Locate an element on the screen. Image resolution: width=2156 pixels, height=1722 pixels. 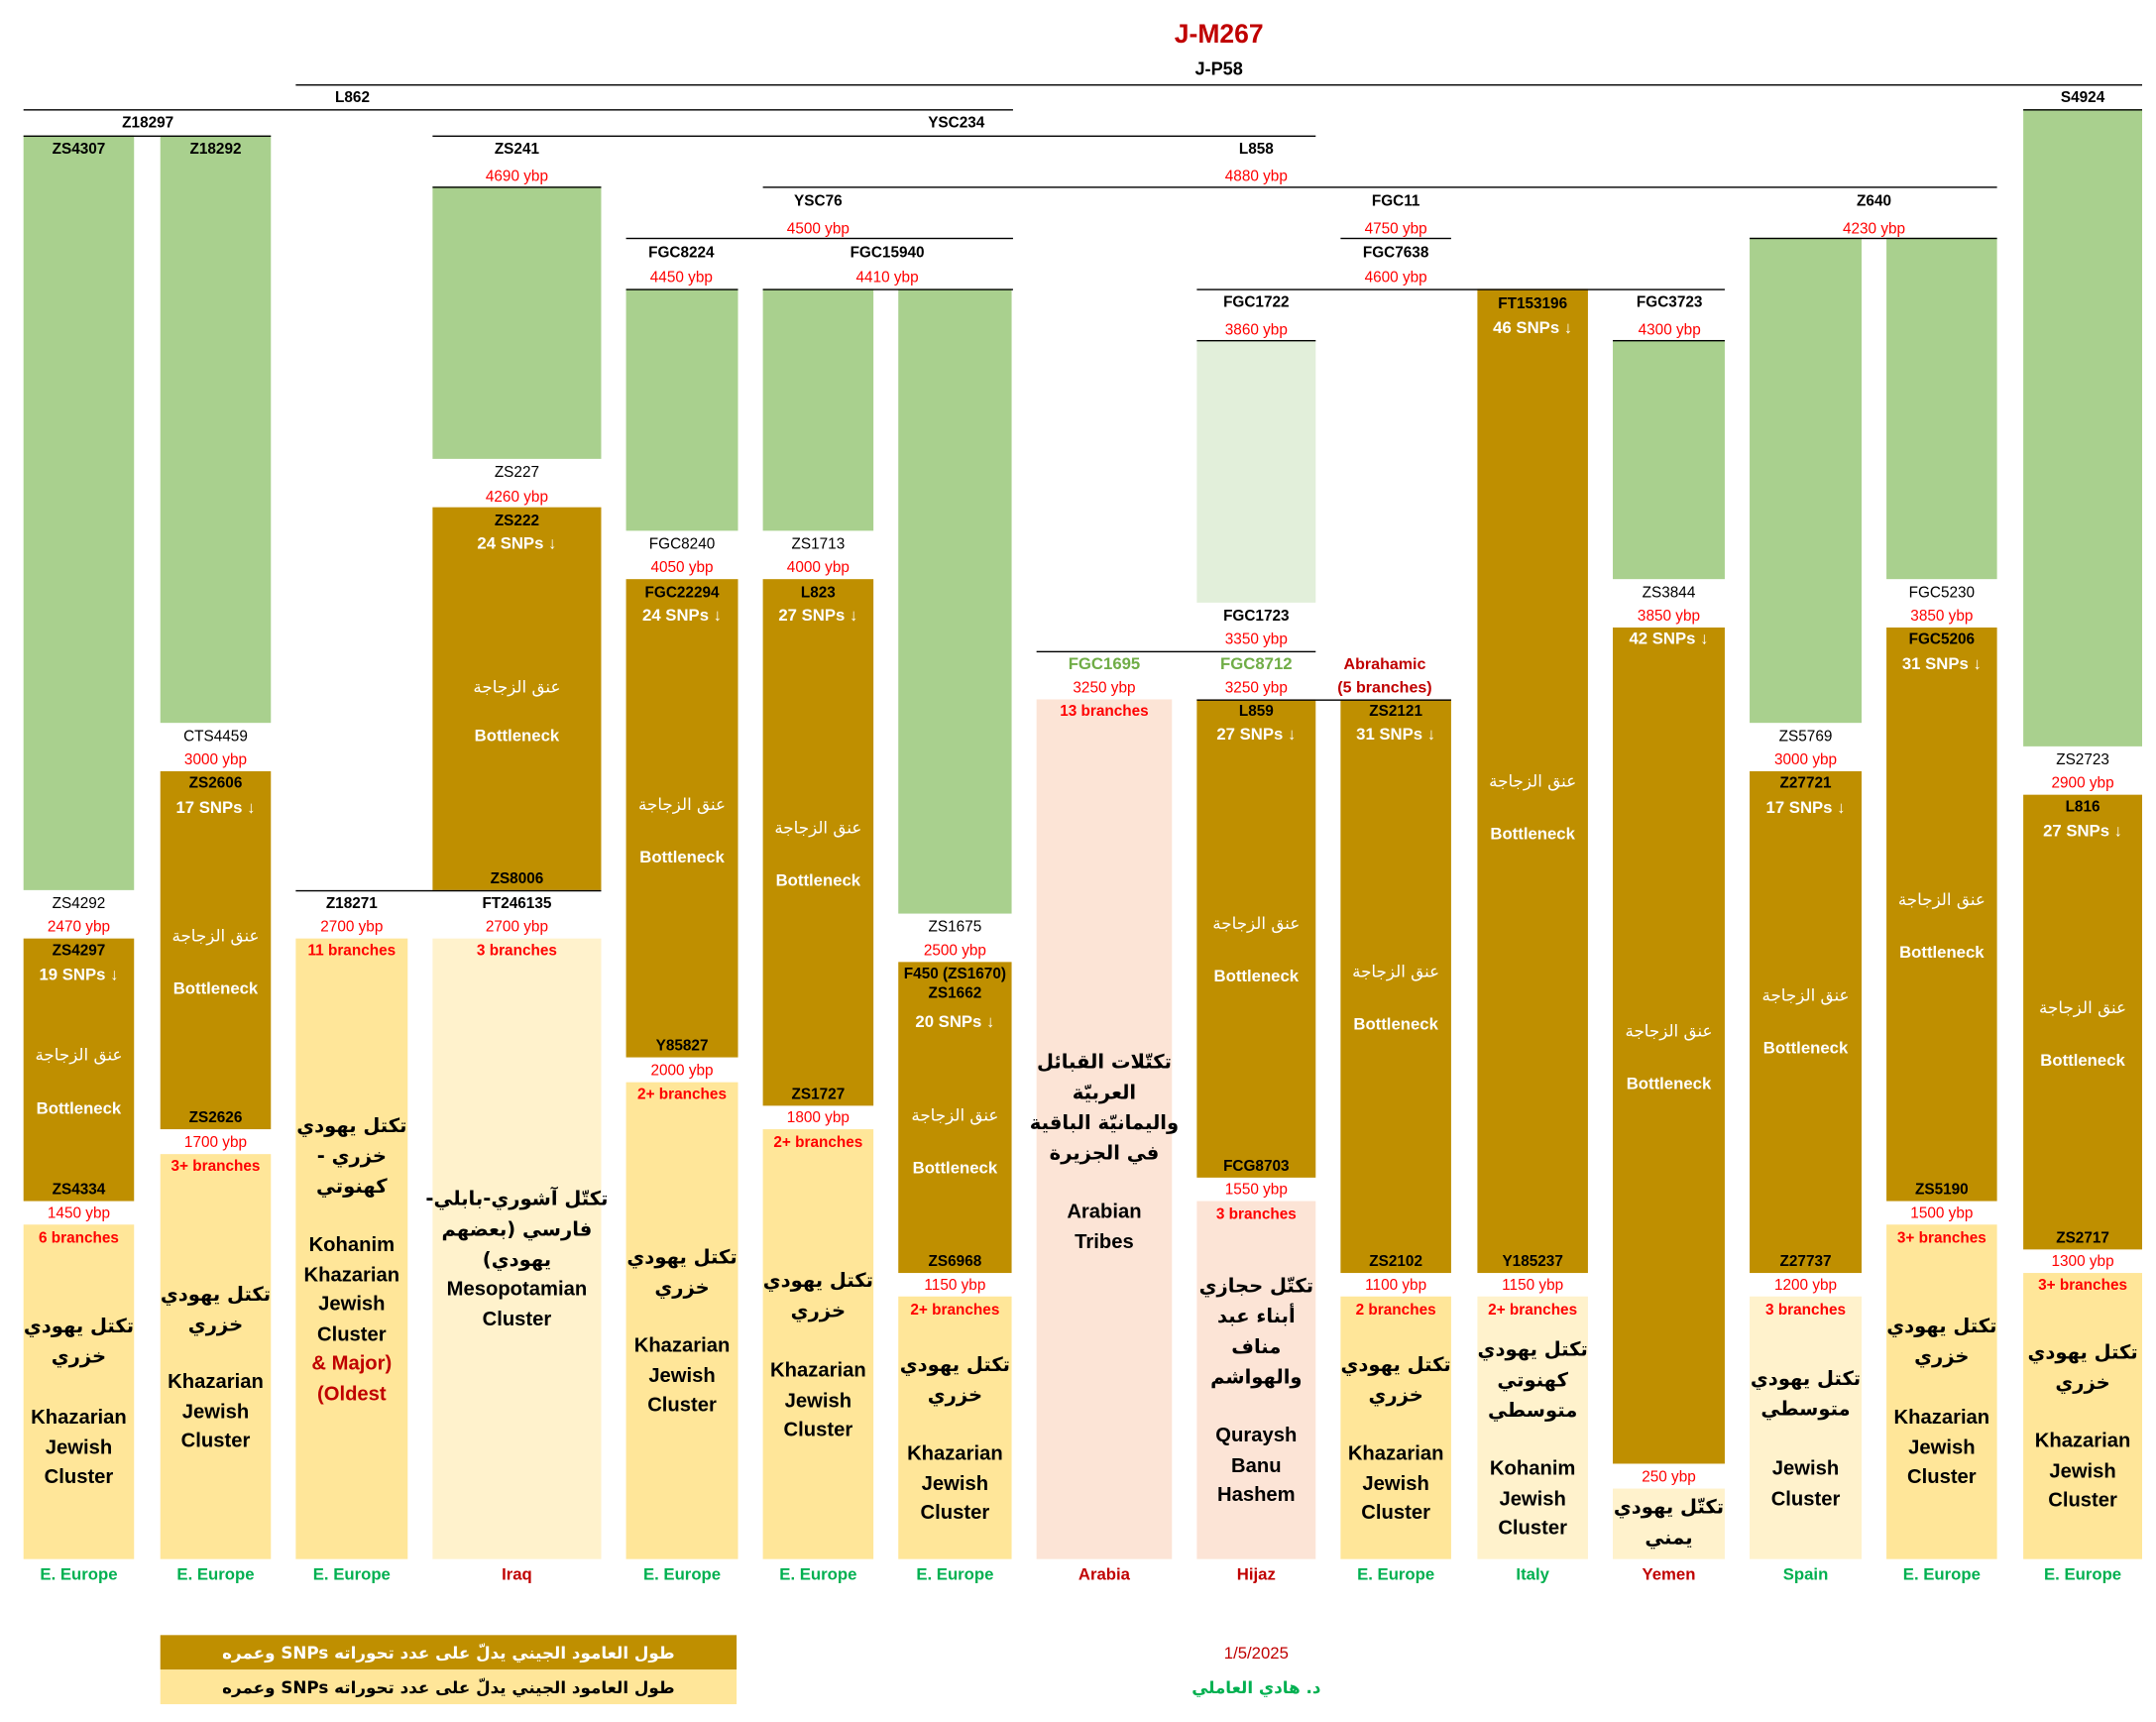
clade-label: ZS4292 is located at coordinates (79, 904).